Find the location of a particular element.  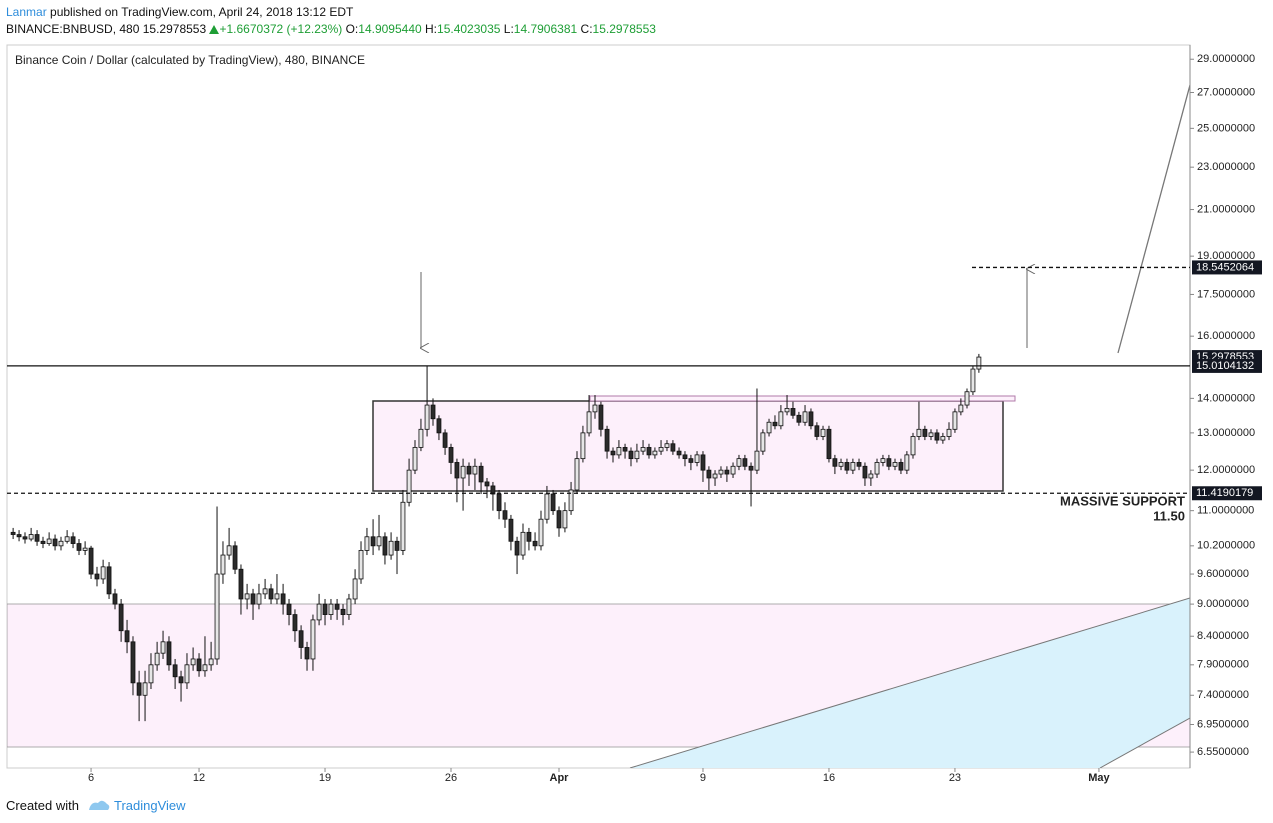

price-tag-label: 18.5452064 is located at coordinates (1225, 267).